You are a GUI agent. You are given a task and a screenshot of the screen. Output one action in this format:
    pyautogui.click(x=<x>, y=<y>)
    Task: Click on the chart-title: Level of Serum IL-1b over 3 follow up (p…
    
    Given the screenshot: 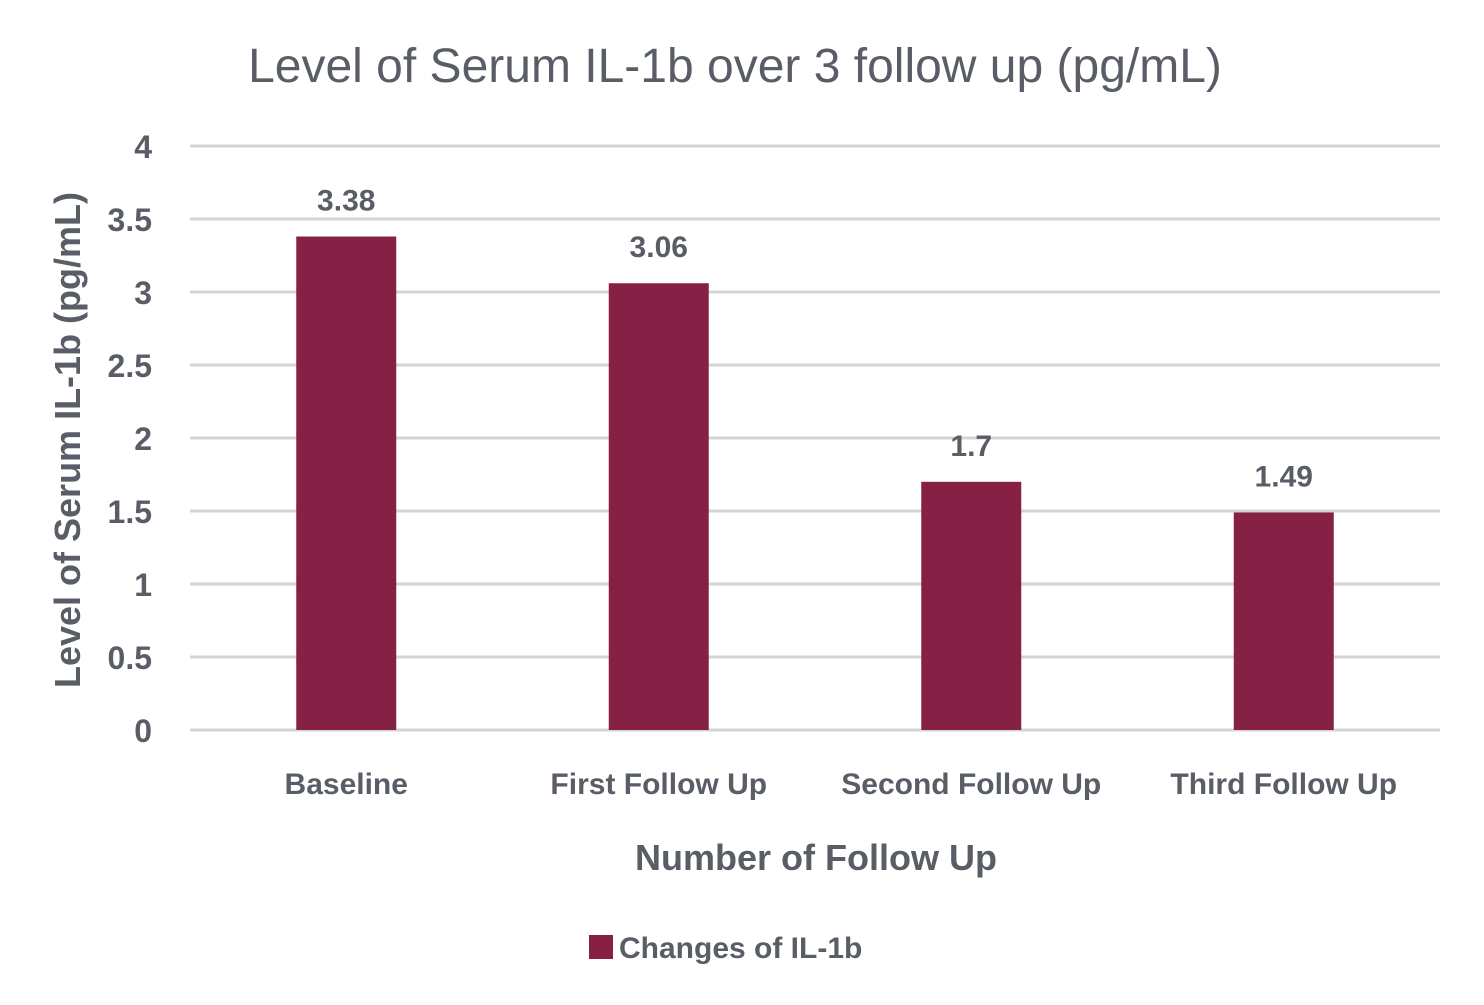 What is the action you would take?
    pyautogui.click(x=735, y=66)
    